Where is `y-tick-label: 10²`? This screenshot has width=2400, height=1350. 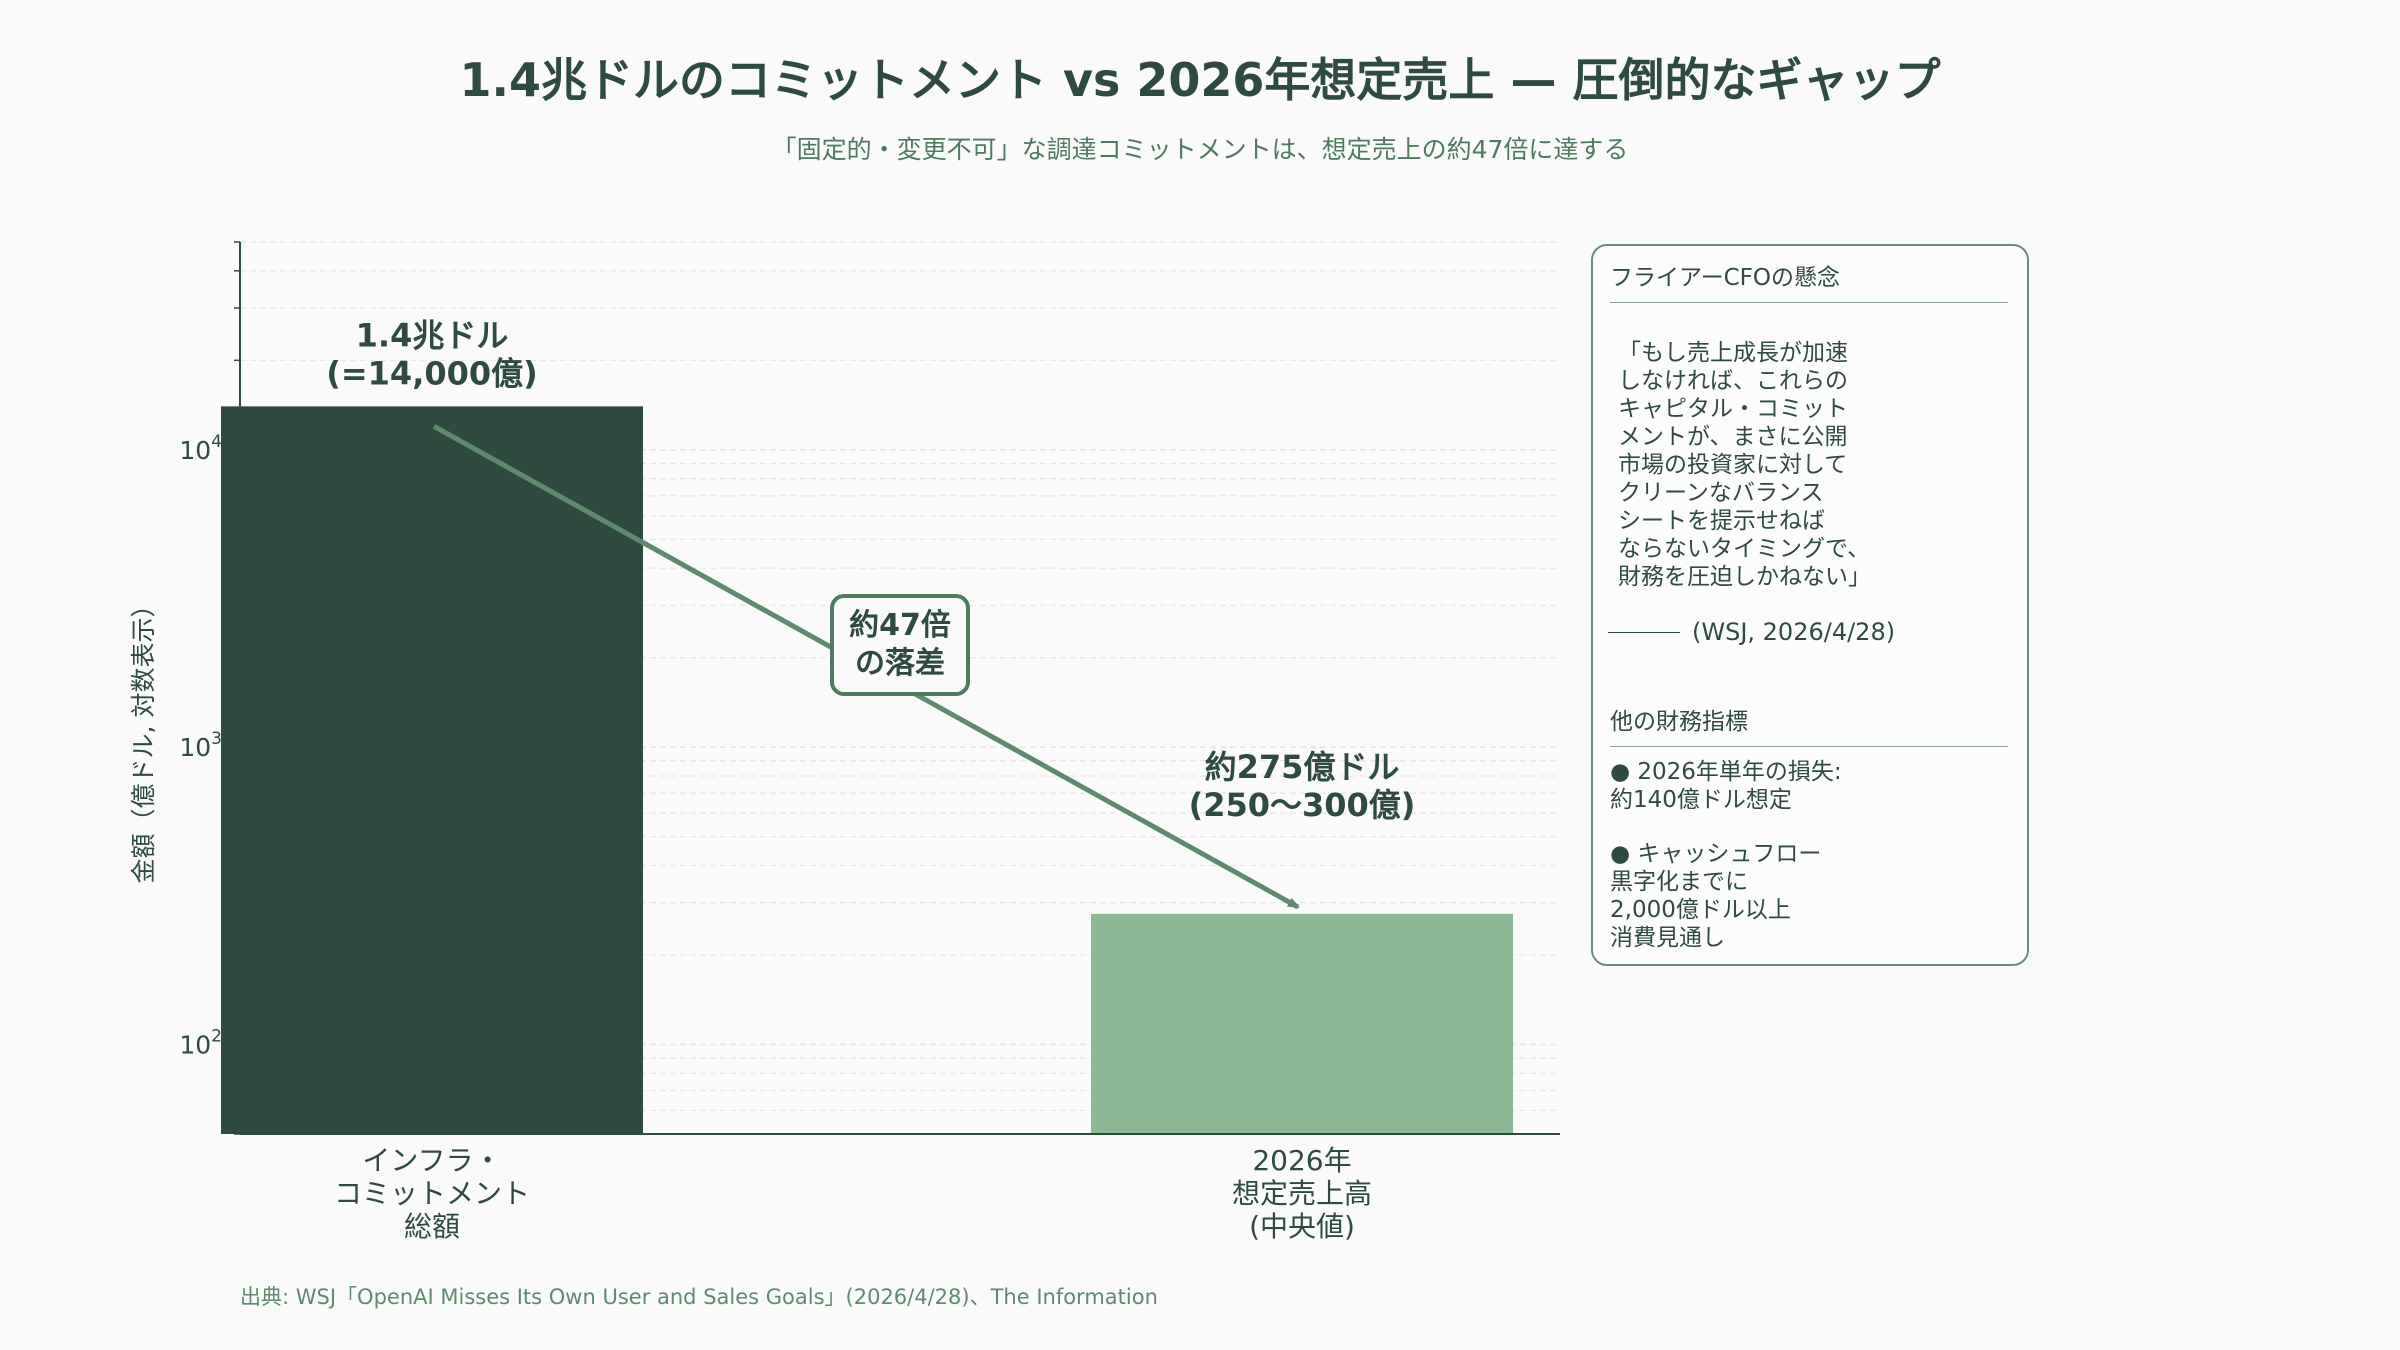 y-tick-label: 10² is located at coordinates (200, 1042).